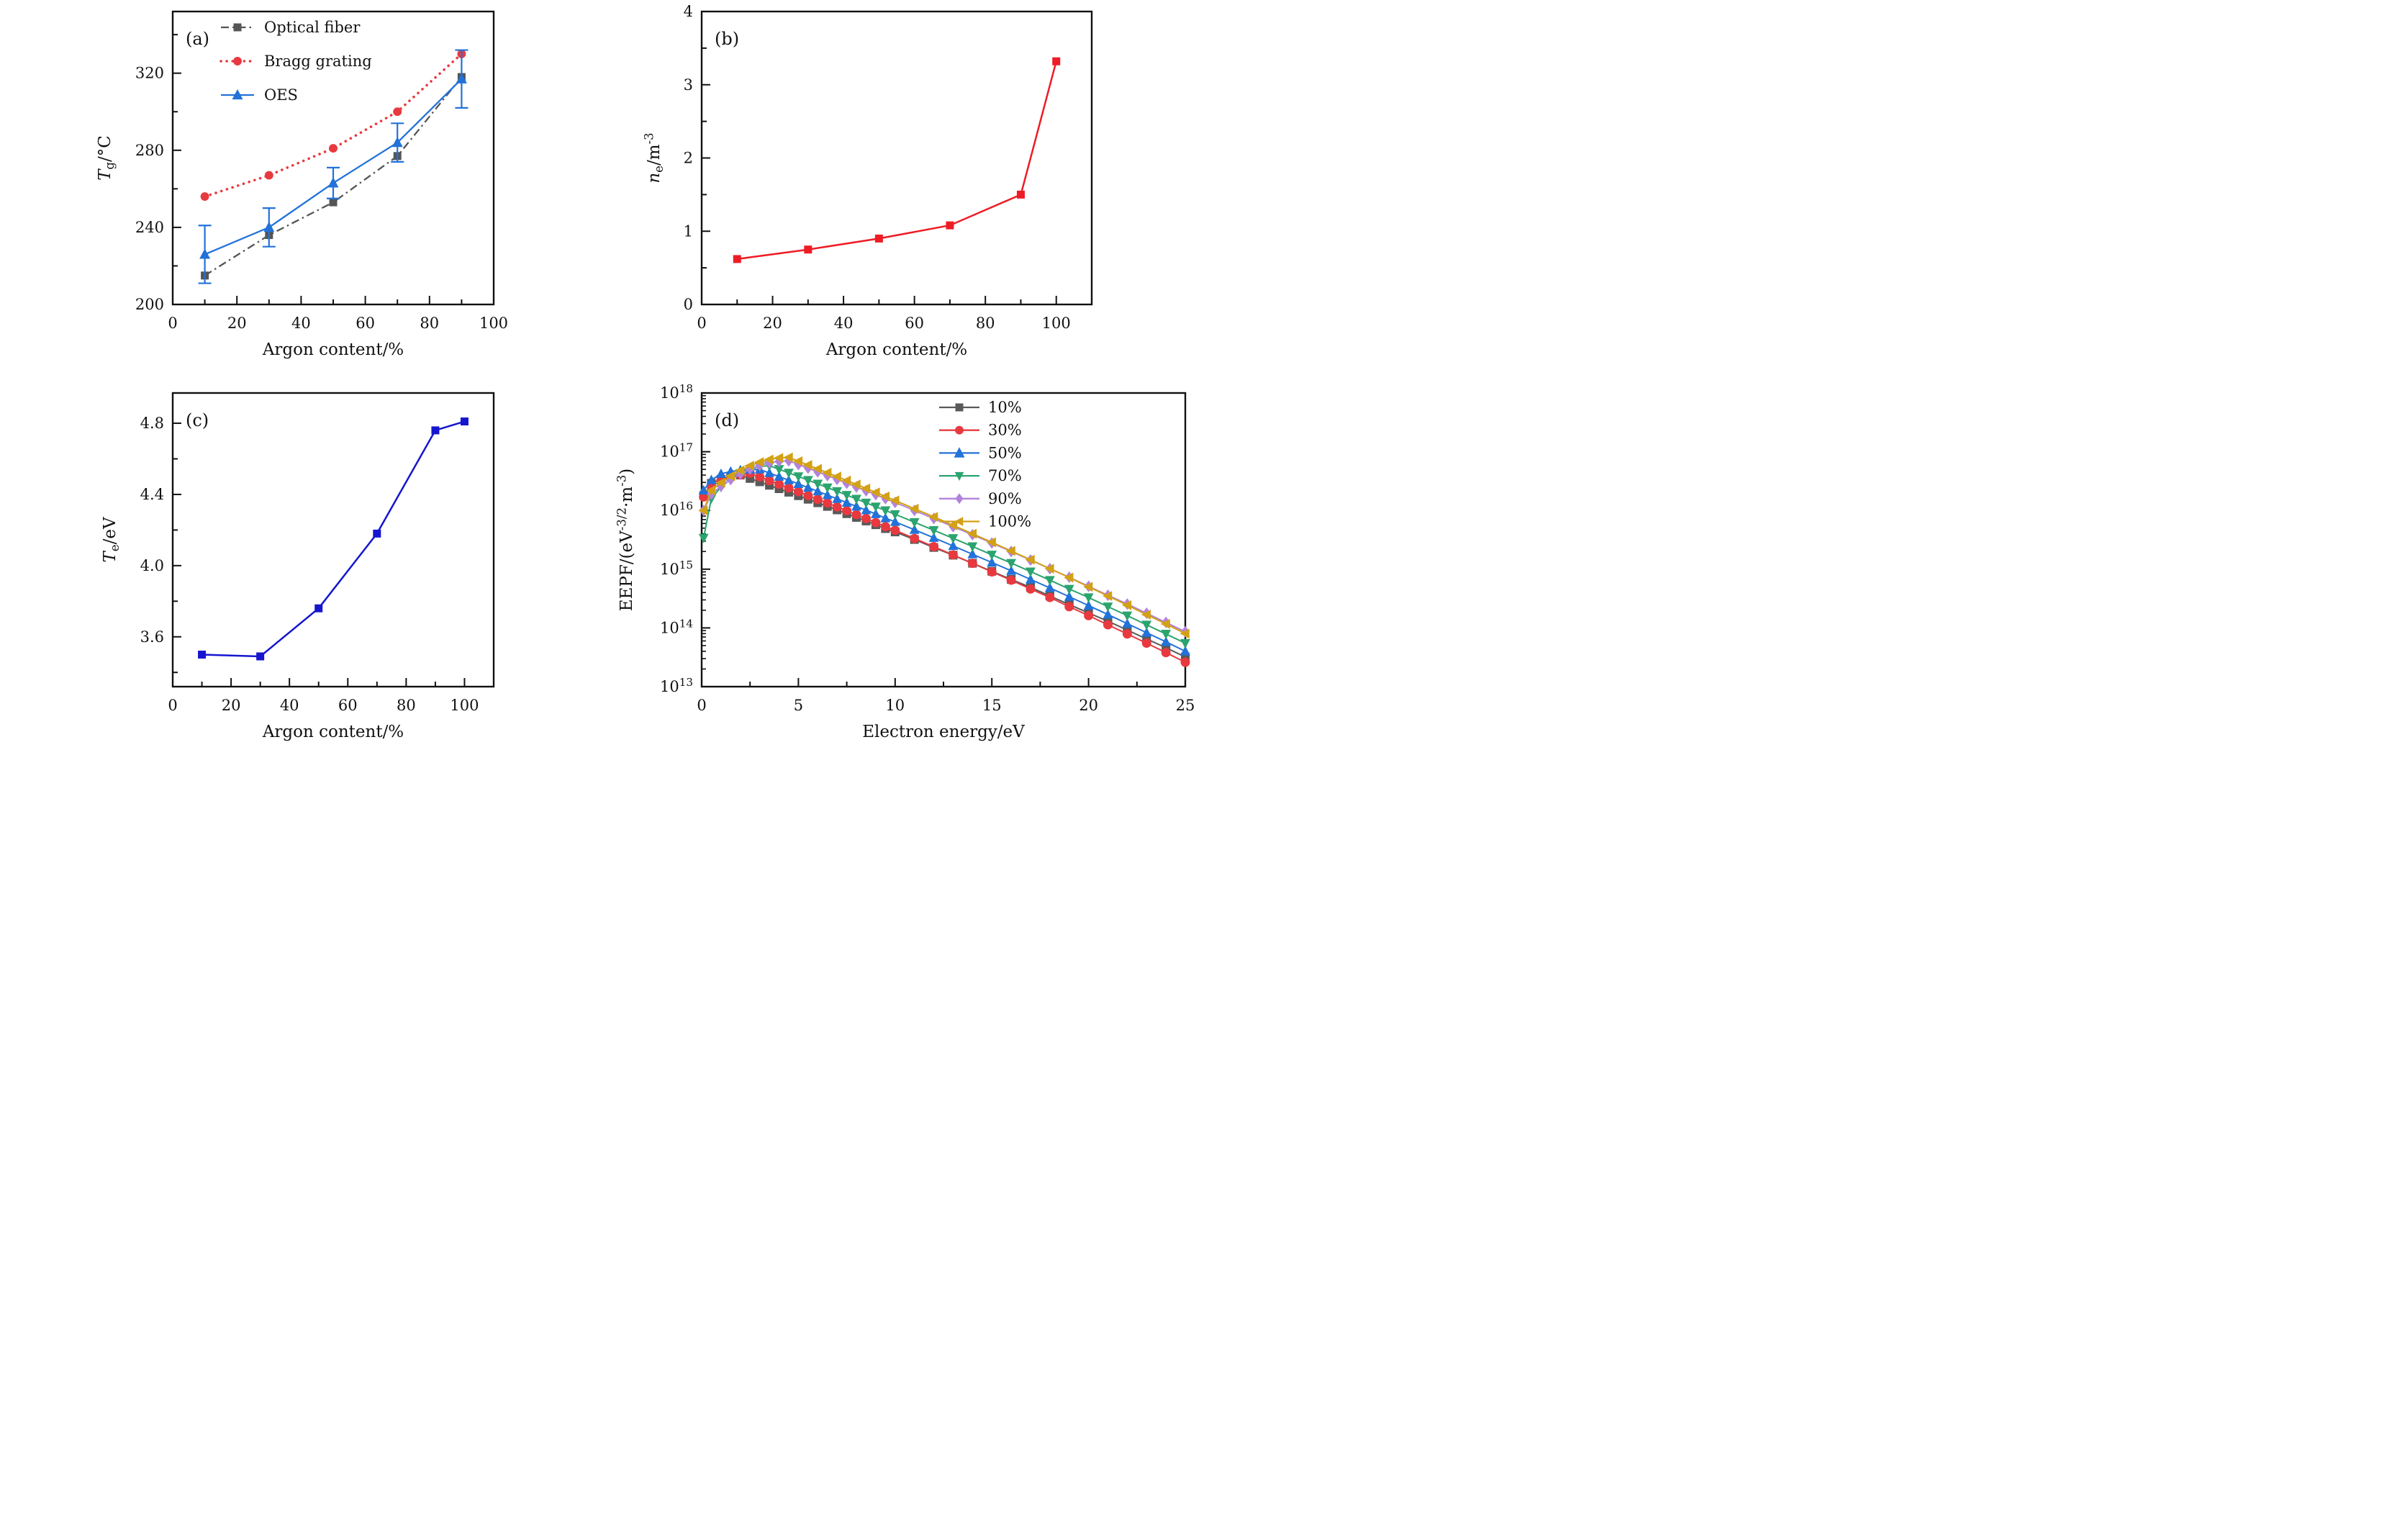 The height and width of the screenshot is (1523, 2408). I want to click on legend-label: Optical fiber, so click(312, 28).